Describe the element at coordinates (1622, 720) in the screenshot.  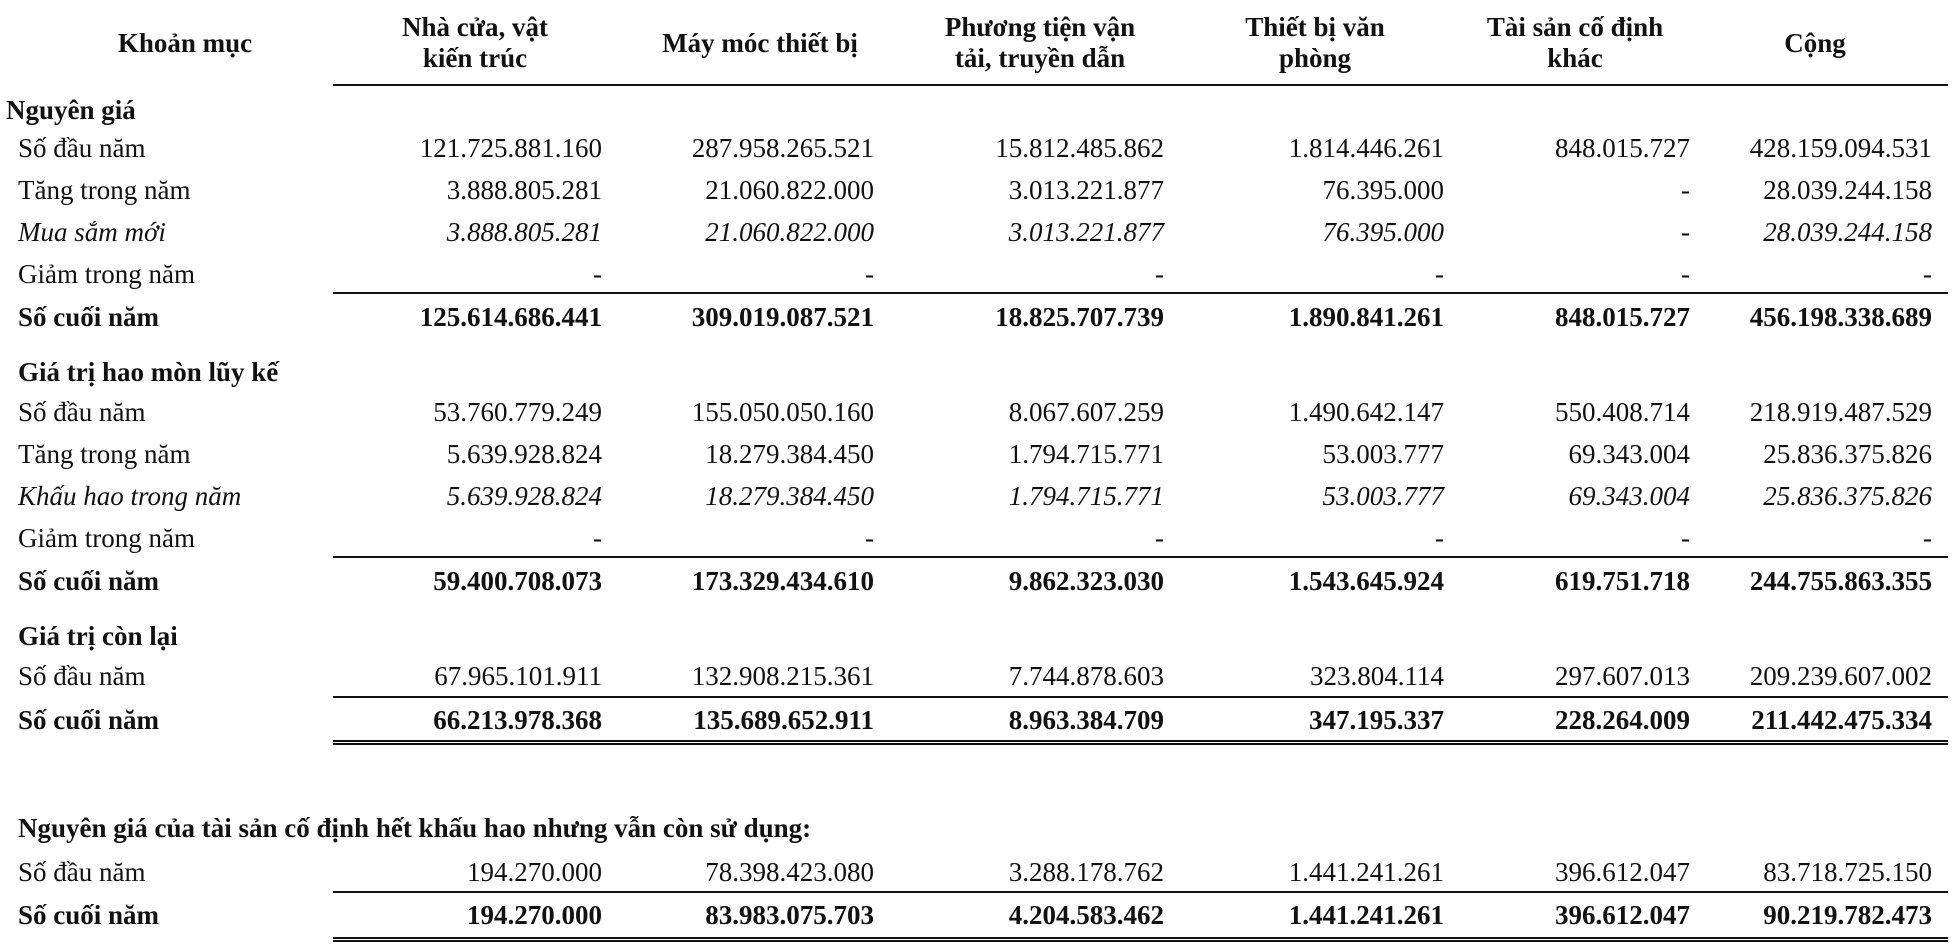
I see `cell-tscd-khac: 228.264.009` at that location.